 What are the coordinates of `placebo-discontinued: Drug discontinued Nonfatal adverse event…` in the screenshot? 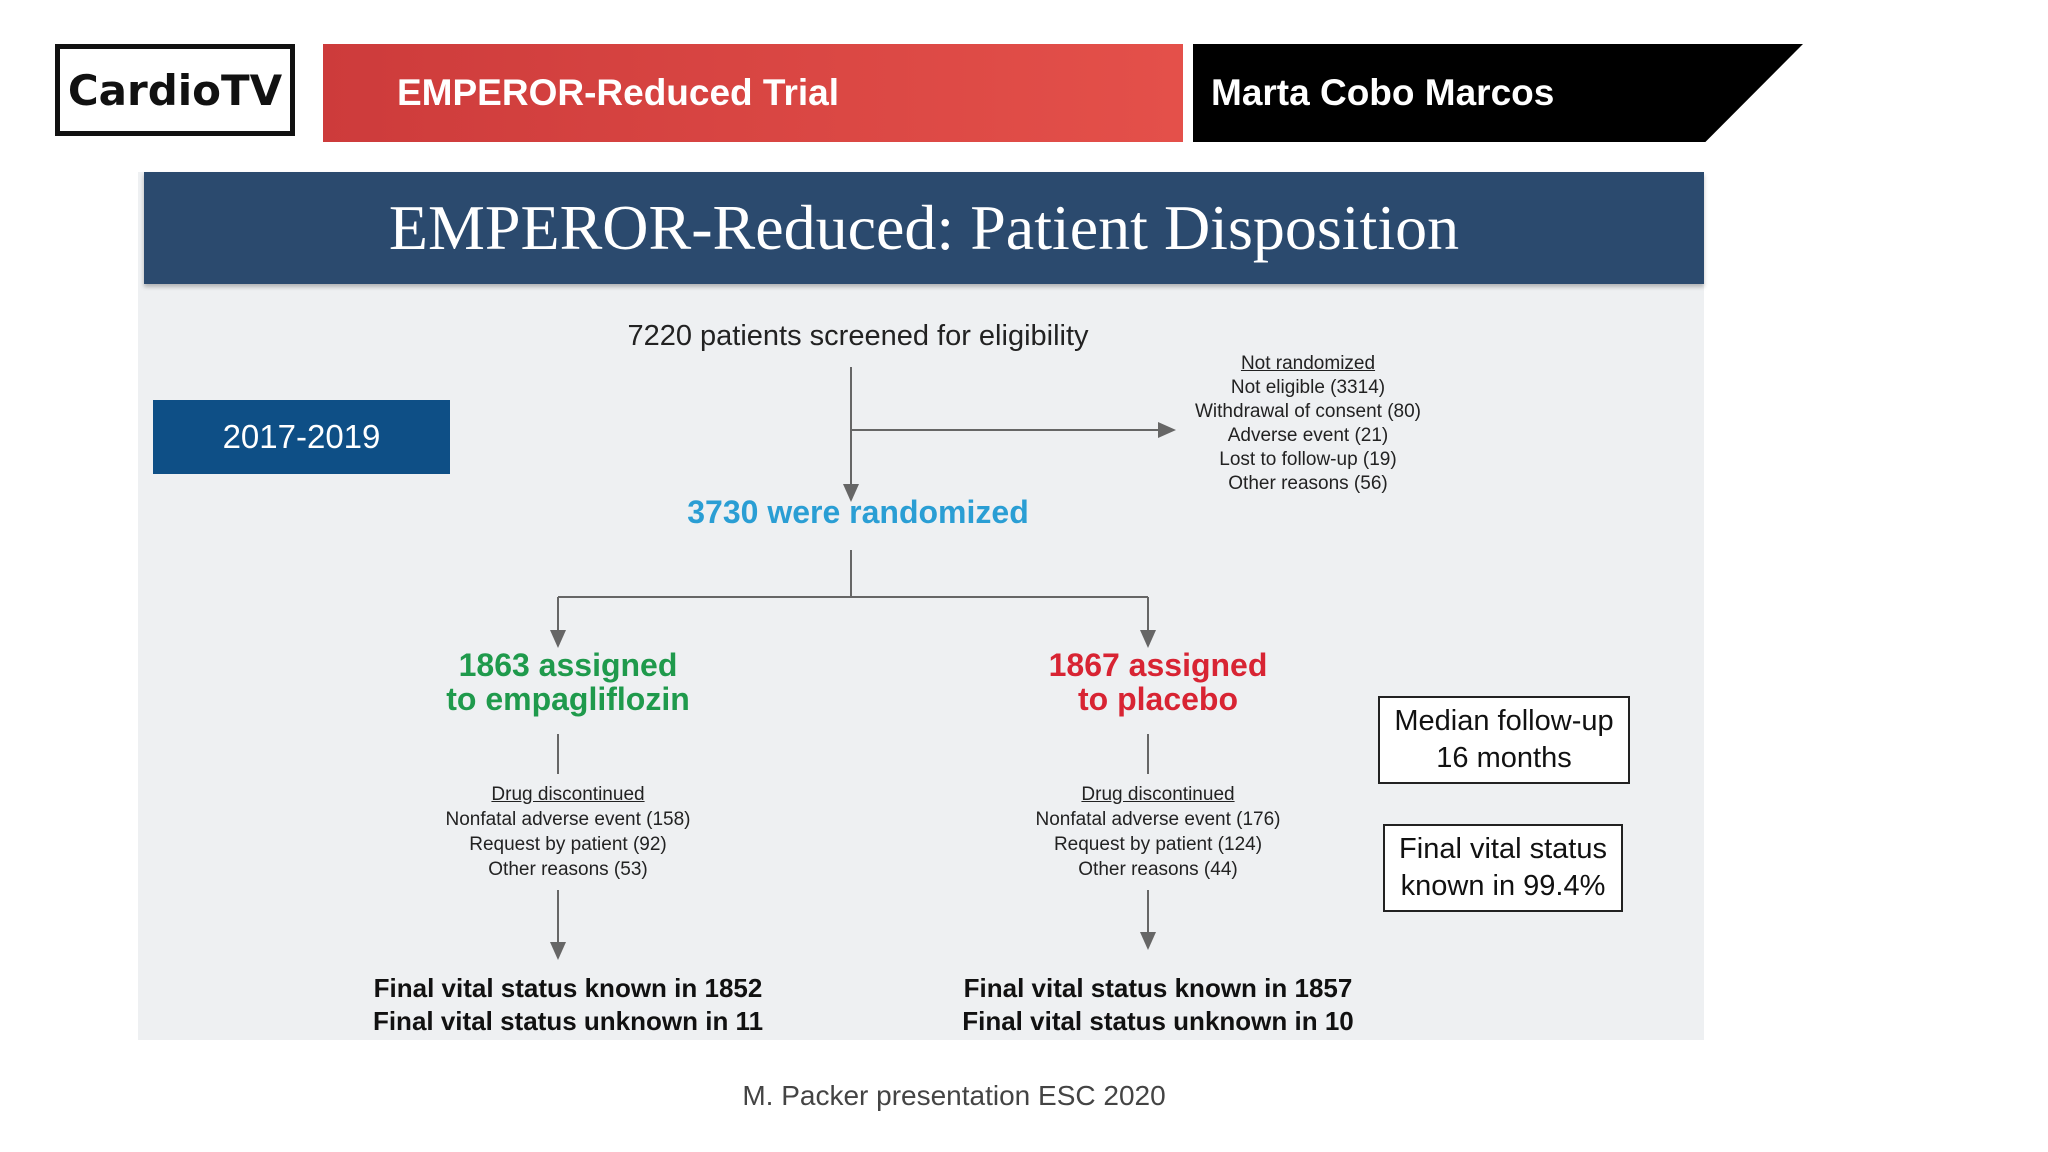 It's located at (1158, 832).